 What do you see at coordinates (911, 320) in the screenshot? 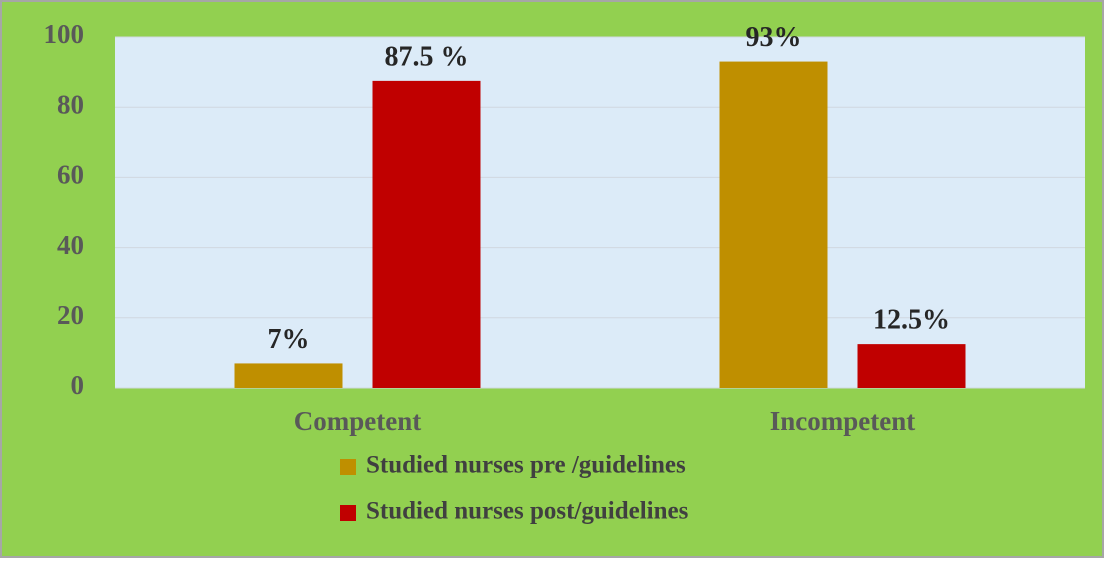
I see `data-label: 12.5%` at bounding box center [911, 320].